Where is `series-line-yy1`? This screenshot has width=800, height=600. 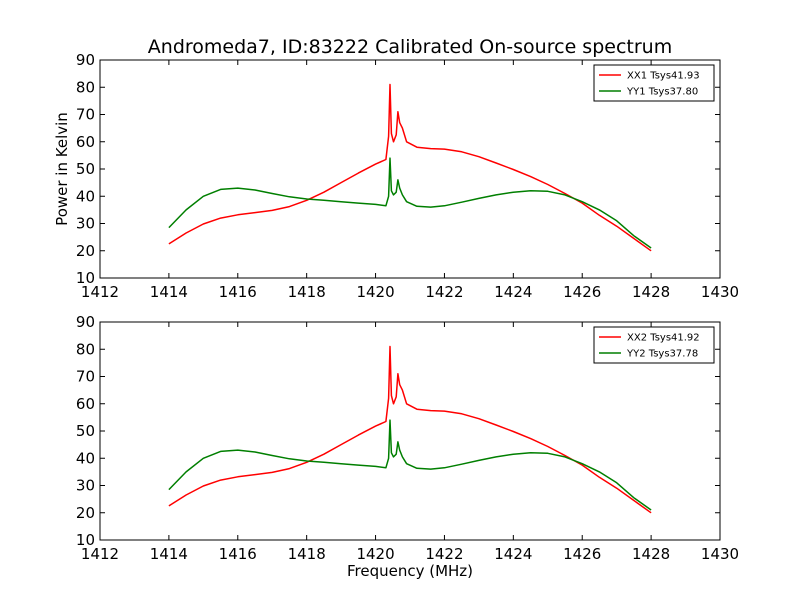 series-line-yy1 is located at coordinates (410, 203).